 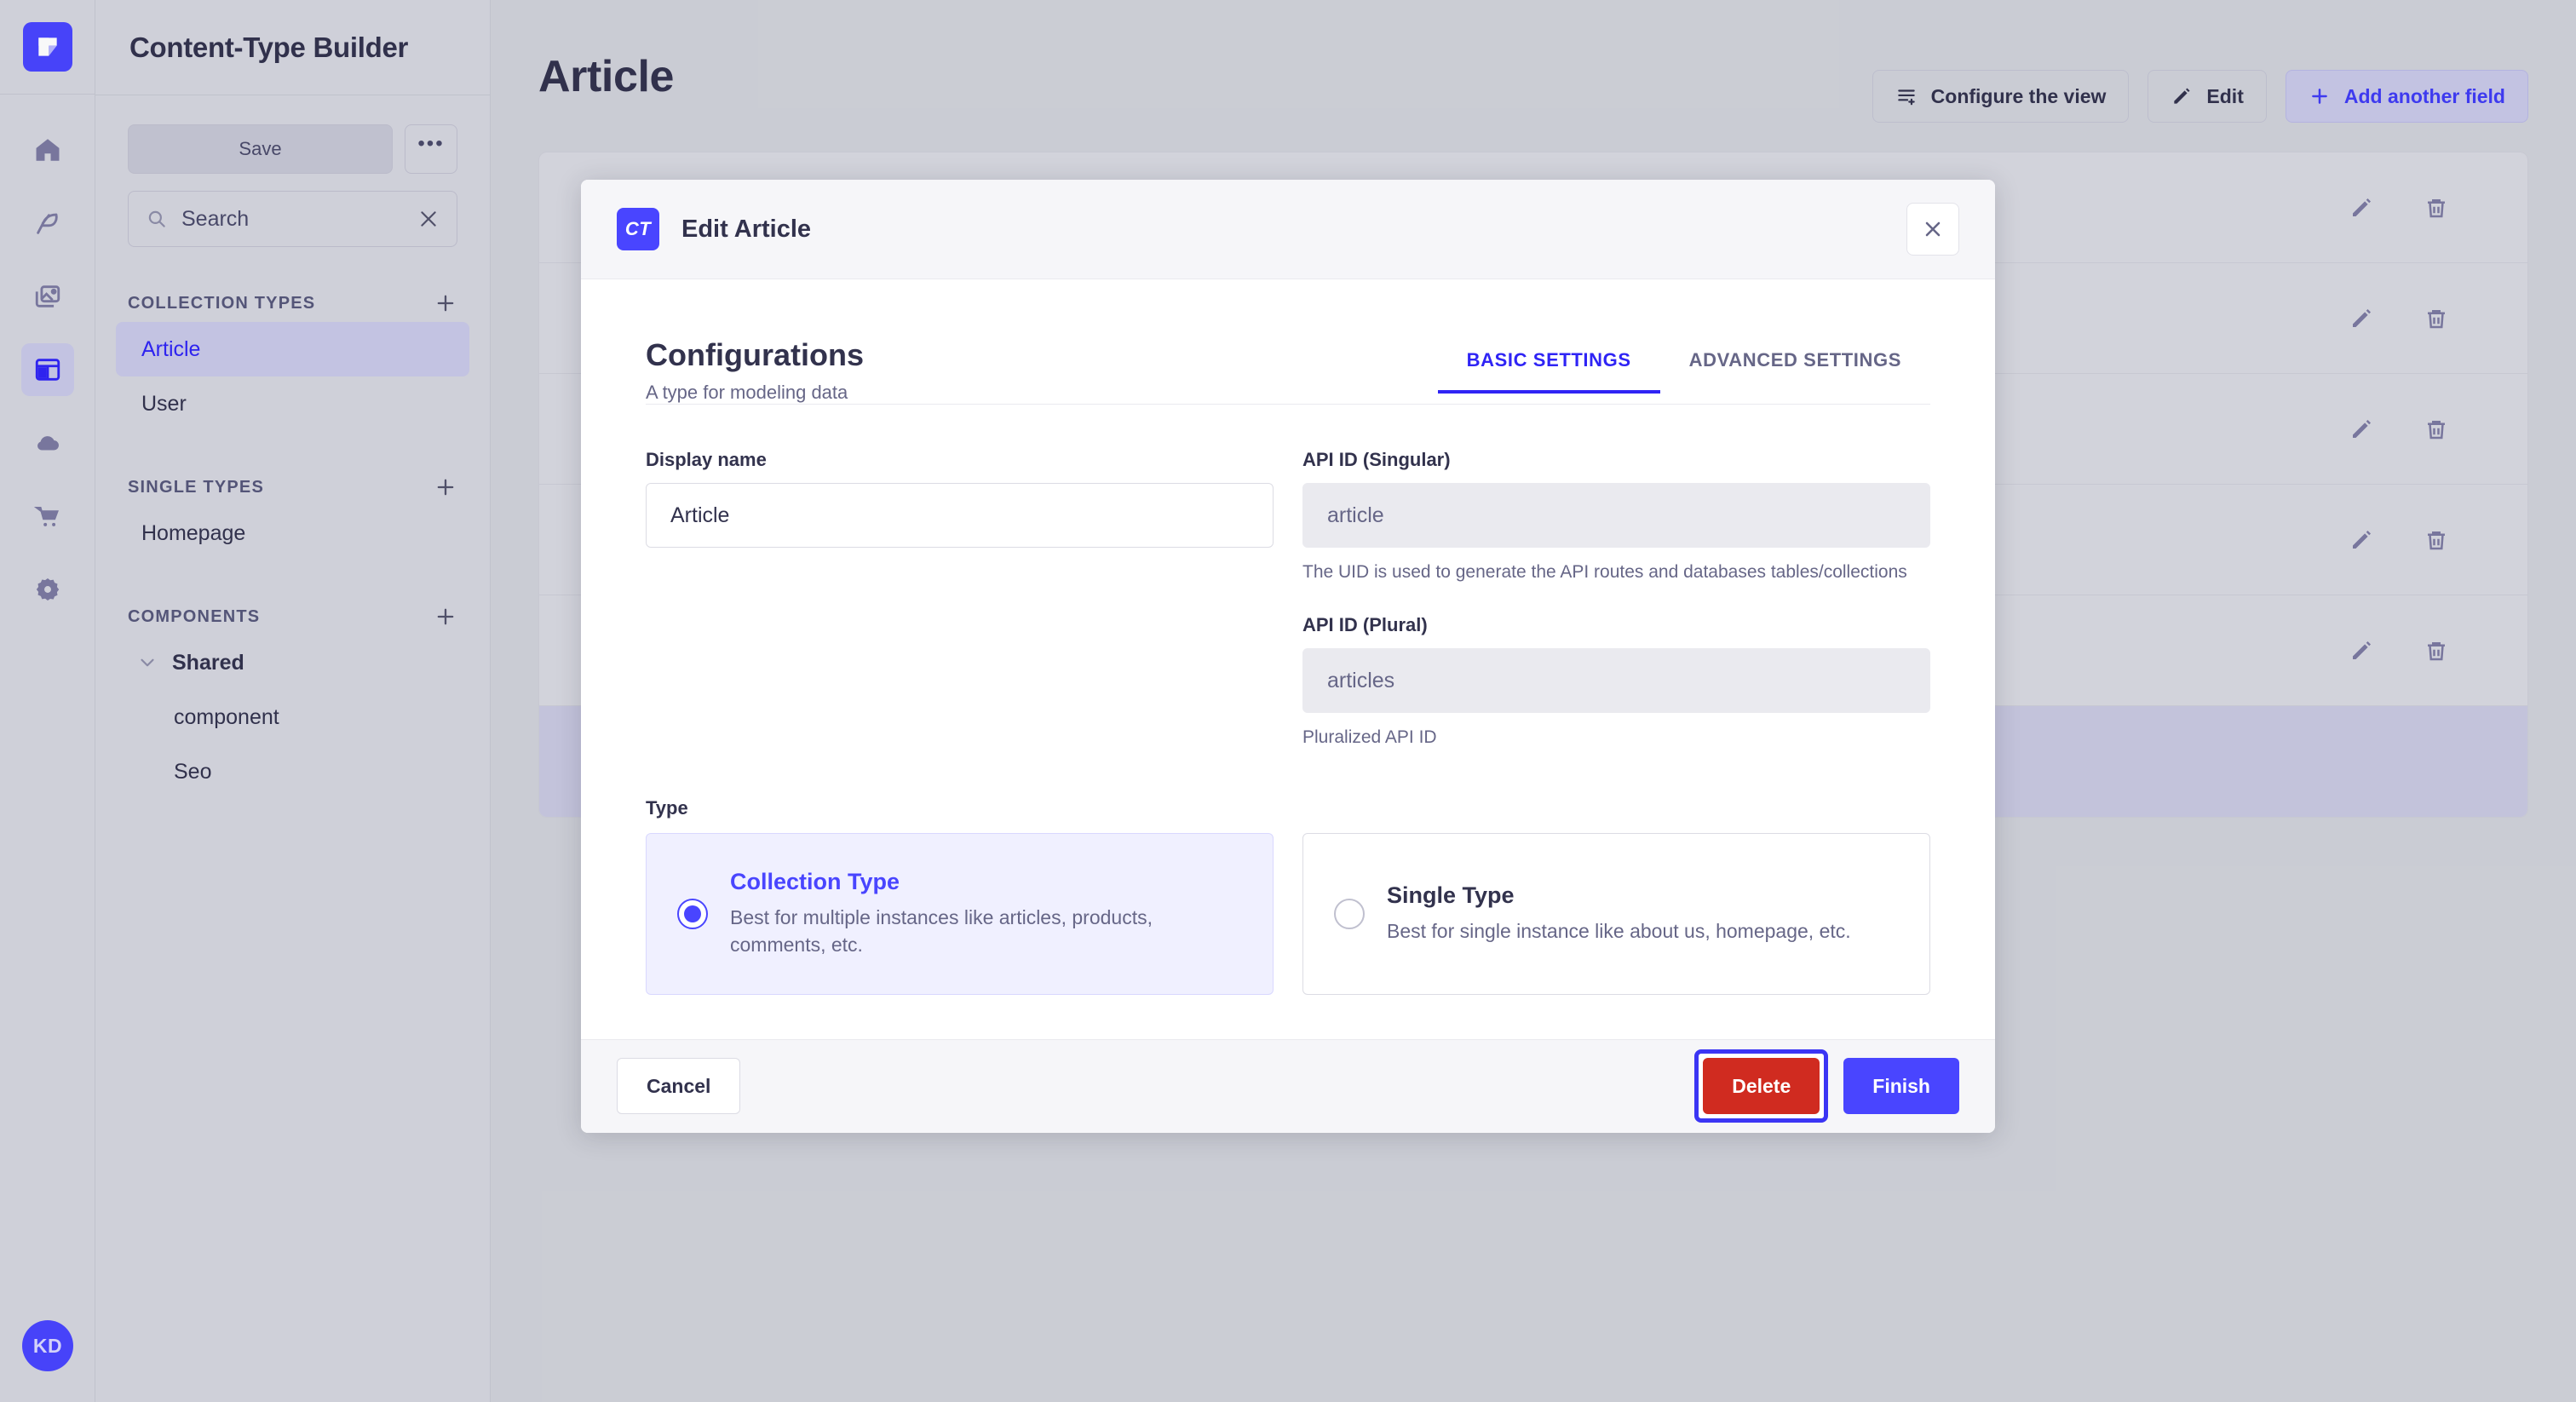 I want to click on display-name-label: Display name, so click(x=707, y=460).